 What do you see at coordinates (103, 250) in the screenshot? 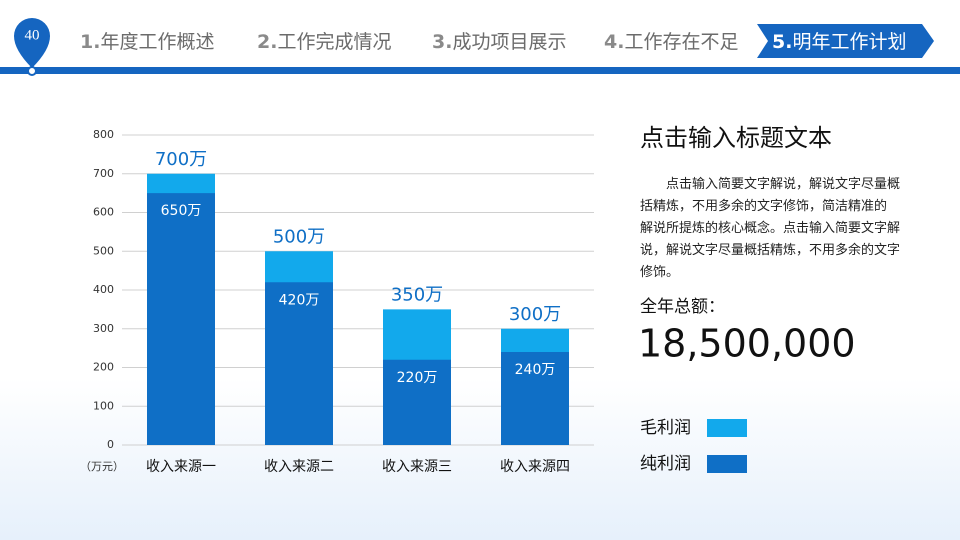
I see `y-tick-label: 500` at bounding box center [103, 250].